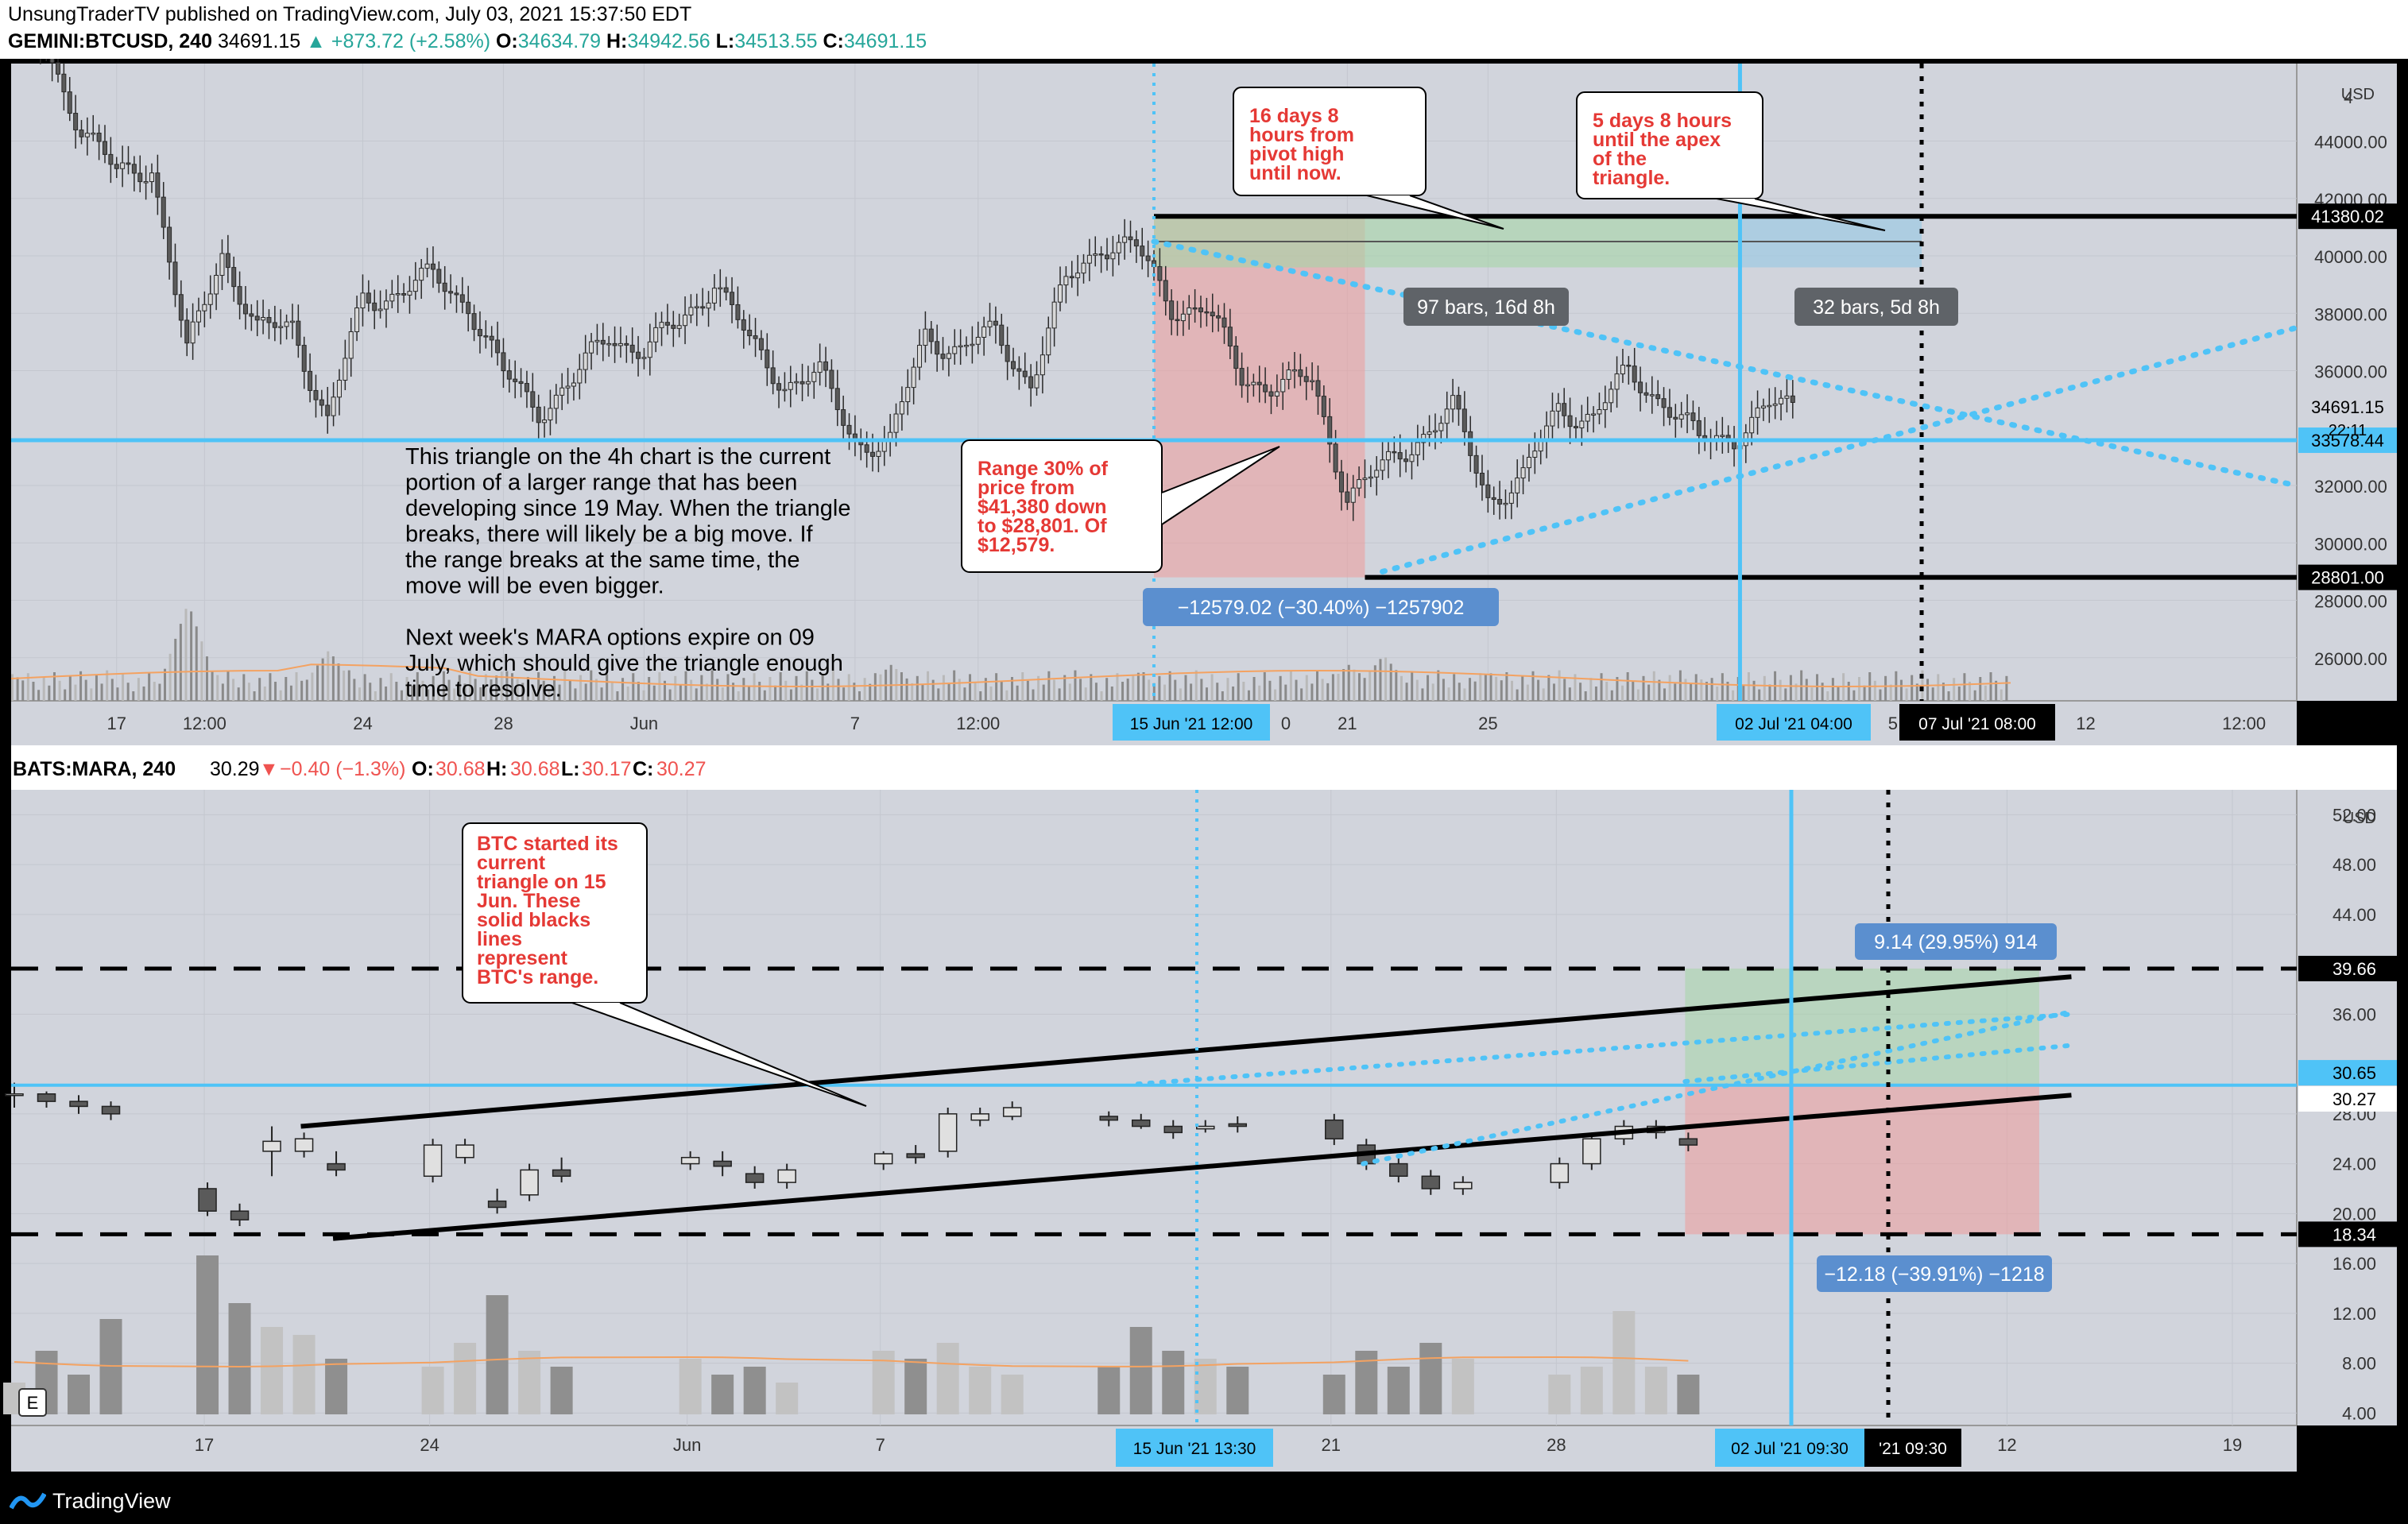  What do you see at coordinates (834, 41) in the screenshot?
I see `close-label: C:` at bounding box center [834, 41].